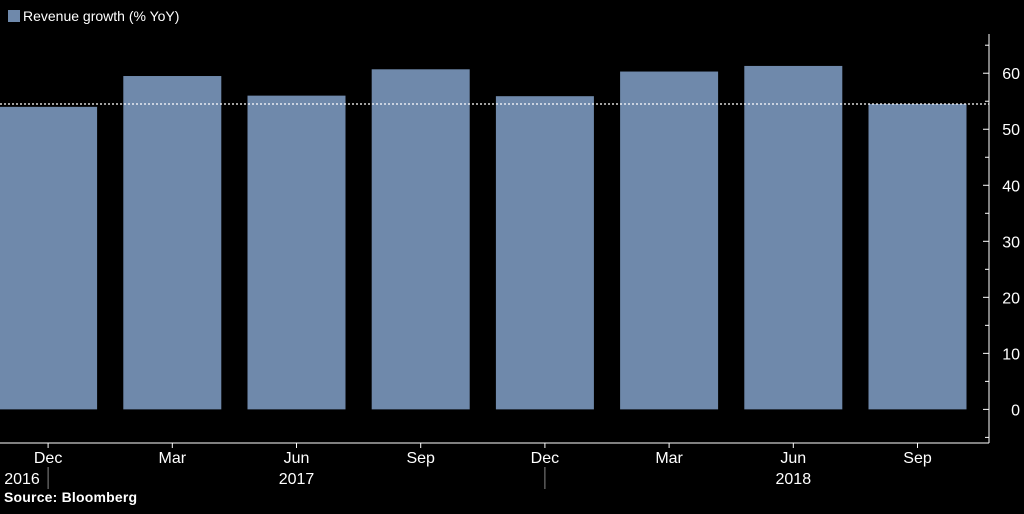  Describe the element at coordinates (1011, 354) in the screenshot. I see `y-tick-label: 10` at that location.